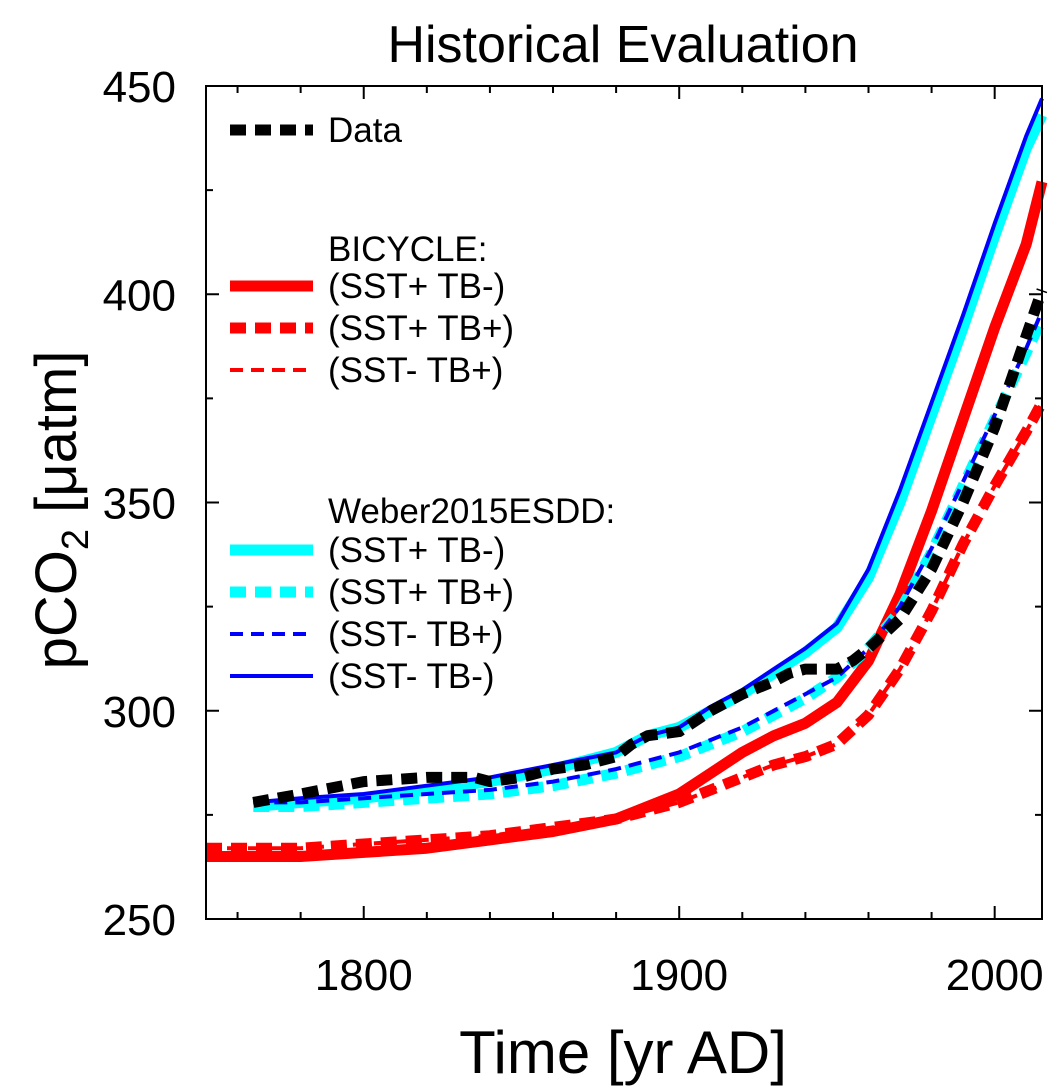  Describe the element at coordinates (365, 130) in the screenshot. I see `legend-label: Data` at that location.